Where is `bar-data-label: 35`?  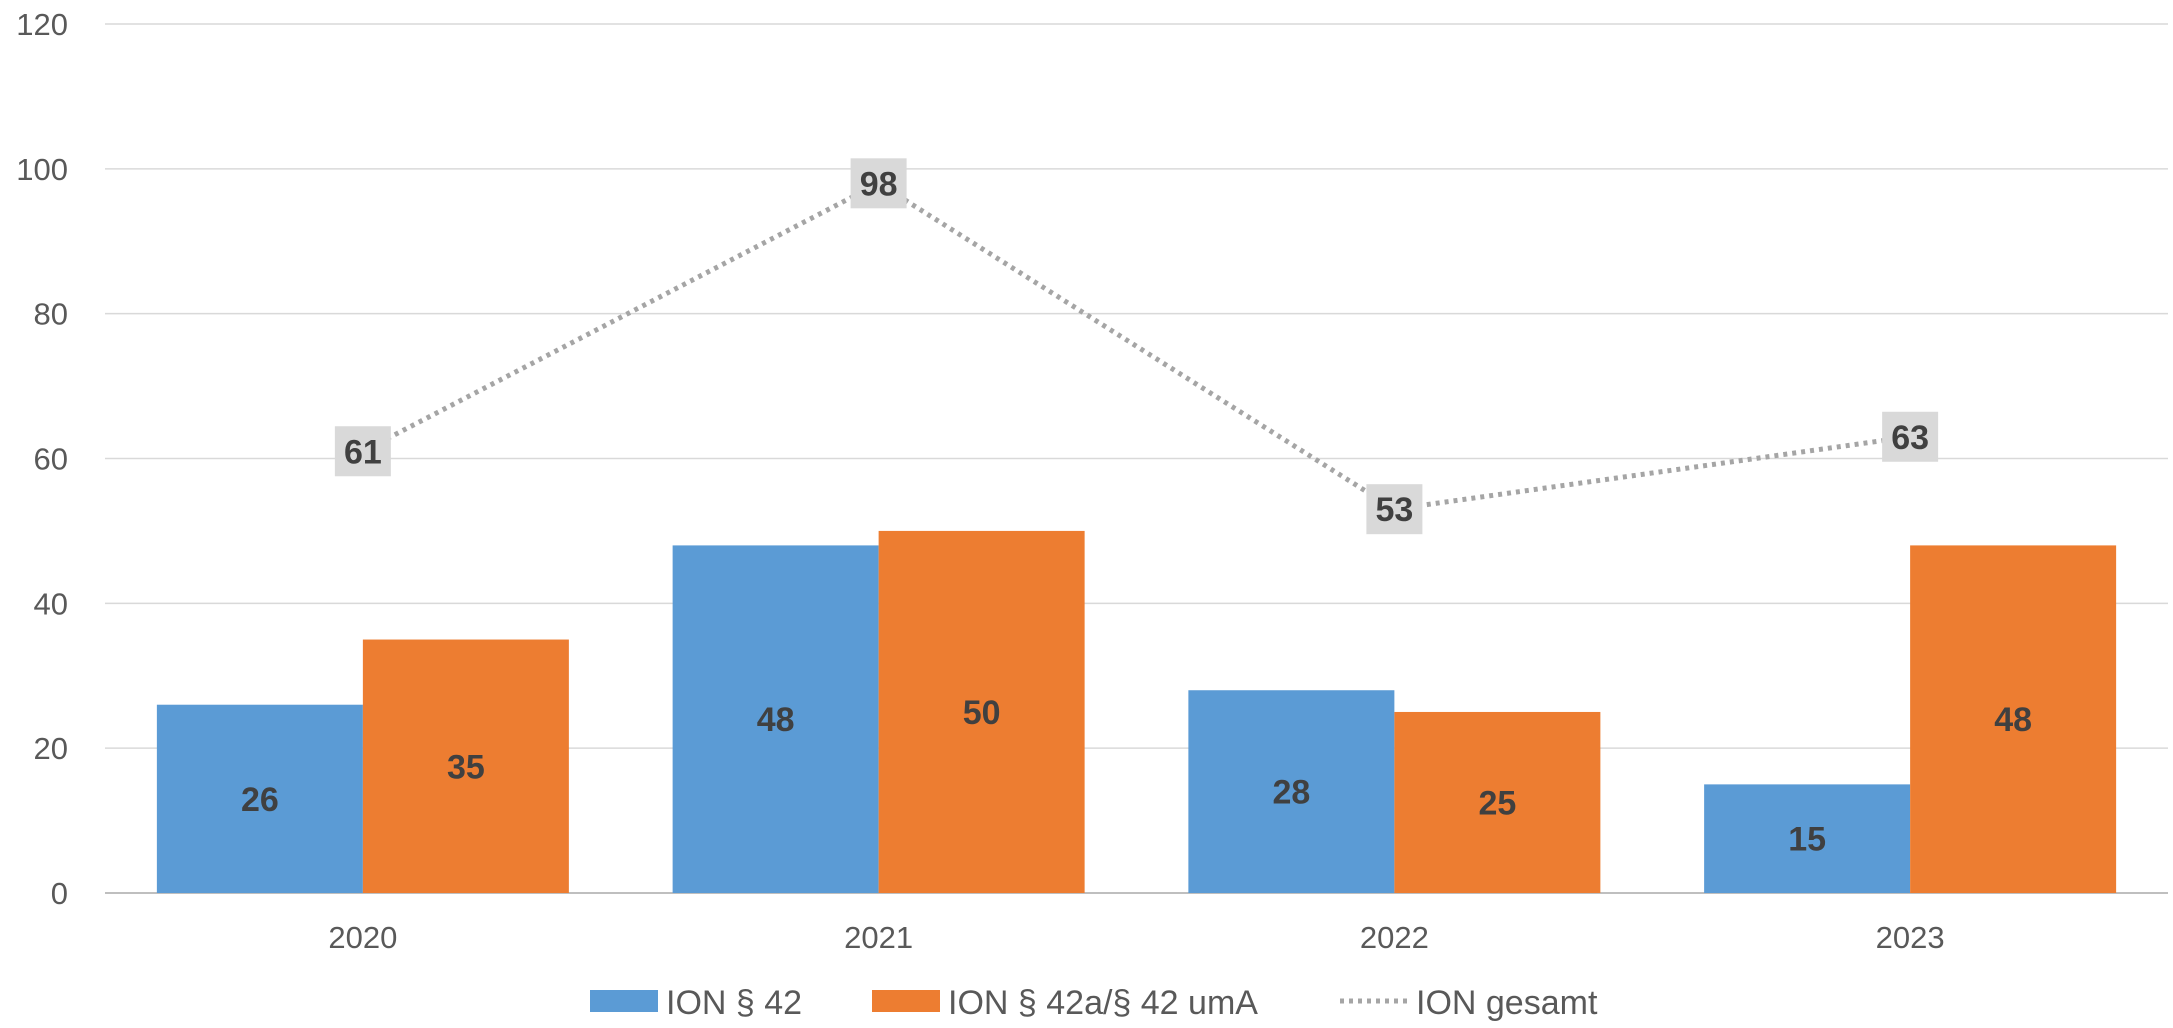
bar-data-label: 35 is located at coordinates (466, 767).